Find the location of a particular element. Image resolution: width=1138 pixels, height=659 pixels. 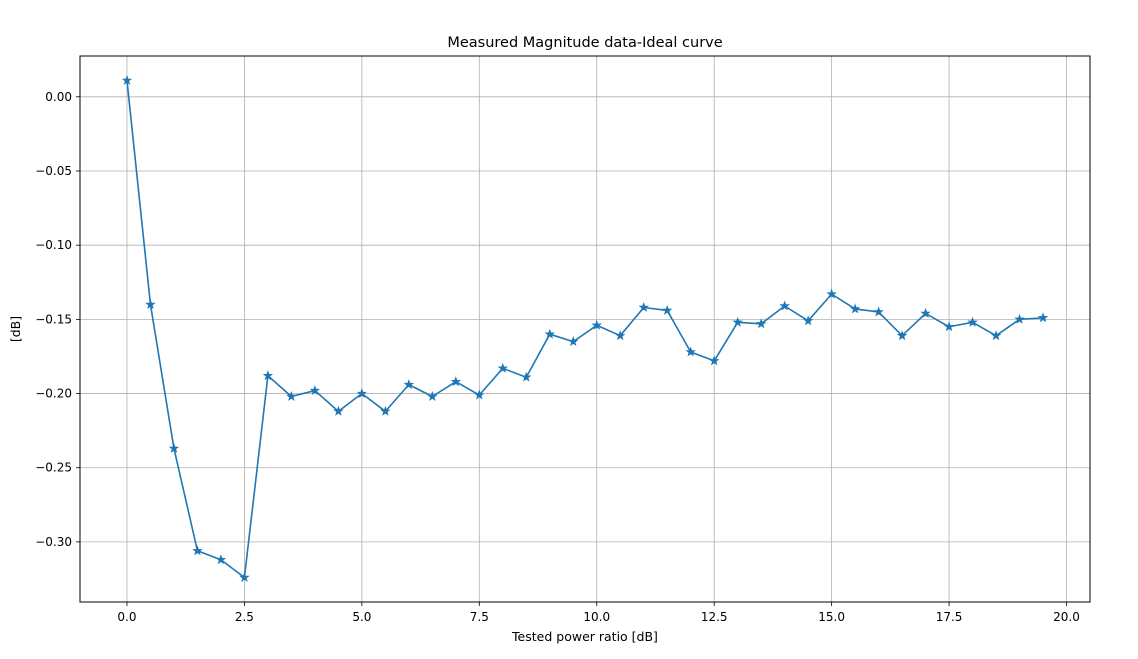

x-tick-label: 2.5 is located at coordinates (244, 617).